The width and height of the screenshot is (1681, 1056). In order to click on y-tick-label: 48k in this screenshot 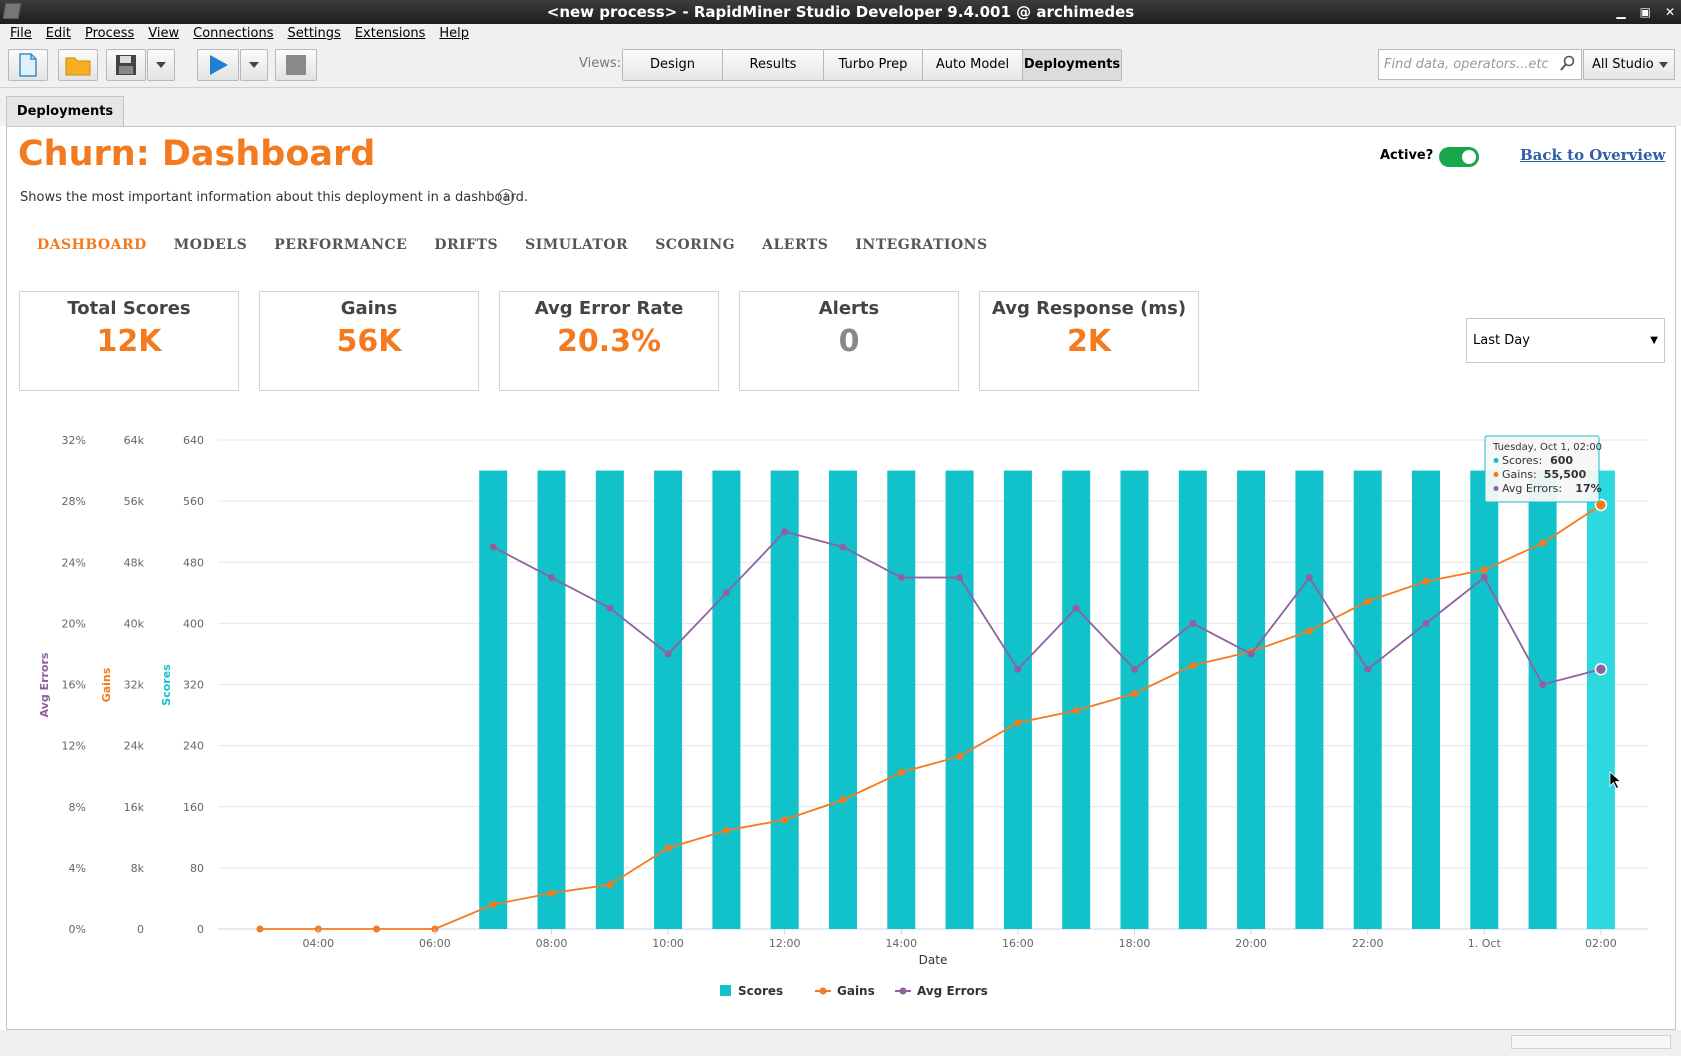, I will do `click(134, 562)`.